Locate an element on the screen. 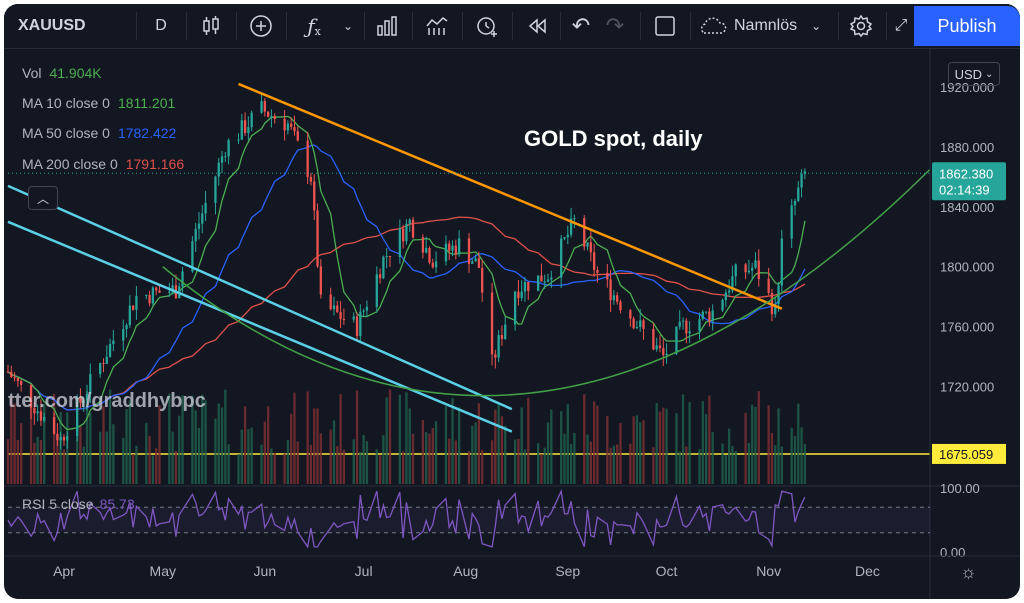 The height and width of the screenshot is (603, 1024). price-tick-label: 1720.000 is located at coordinates (967, 387).